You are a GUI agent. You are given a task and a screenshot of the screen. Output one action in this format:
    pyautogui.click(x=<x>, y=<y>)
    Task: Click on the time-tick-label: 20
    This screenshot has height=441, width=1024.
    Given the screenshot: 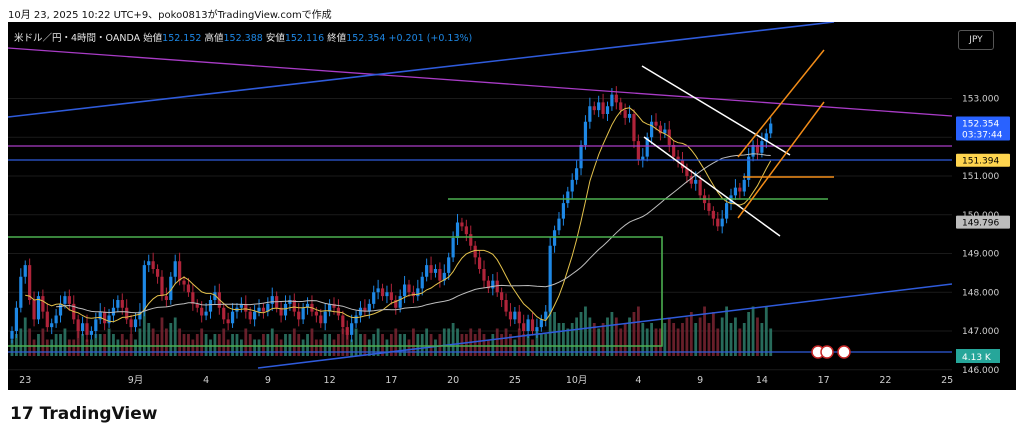 What is the action you would take?
    pyautogui.click(x=453, y=380)
    